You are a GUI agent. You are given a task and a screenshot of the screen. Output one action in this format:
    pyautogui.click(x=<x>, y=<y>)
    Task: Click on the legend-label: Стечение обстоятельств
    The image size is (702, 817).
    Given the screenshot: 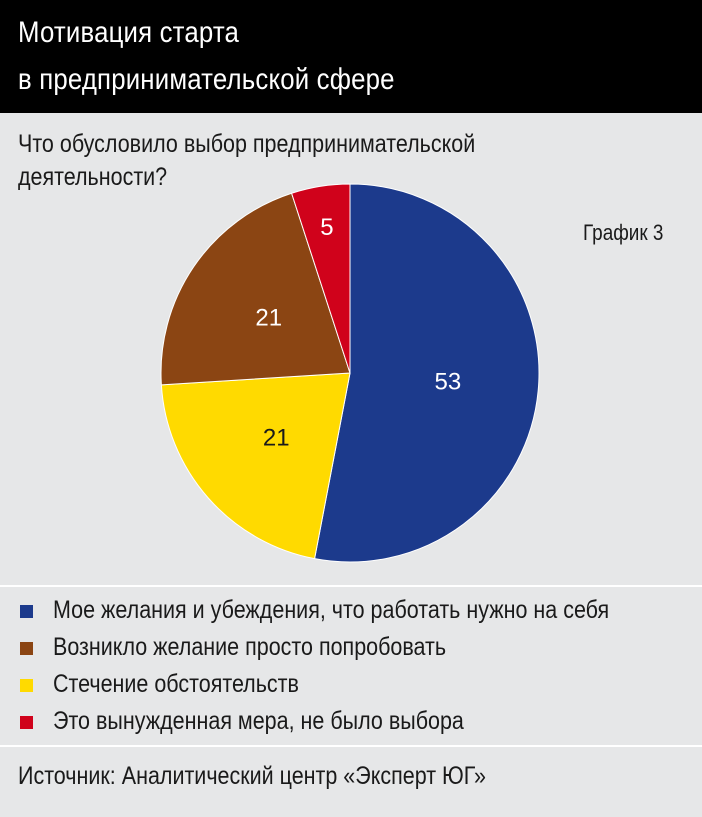 What is the action you would take?
    pyautogui.click(x=176, y=684)
    